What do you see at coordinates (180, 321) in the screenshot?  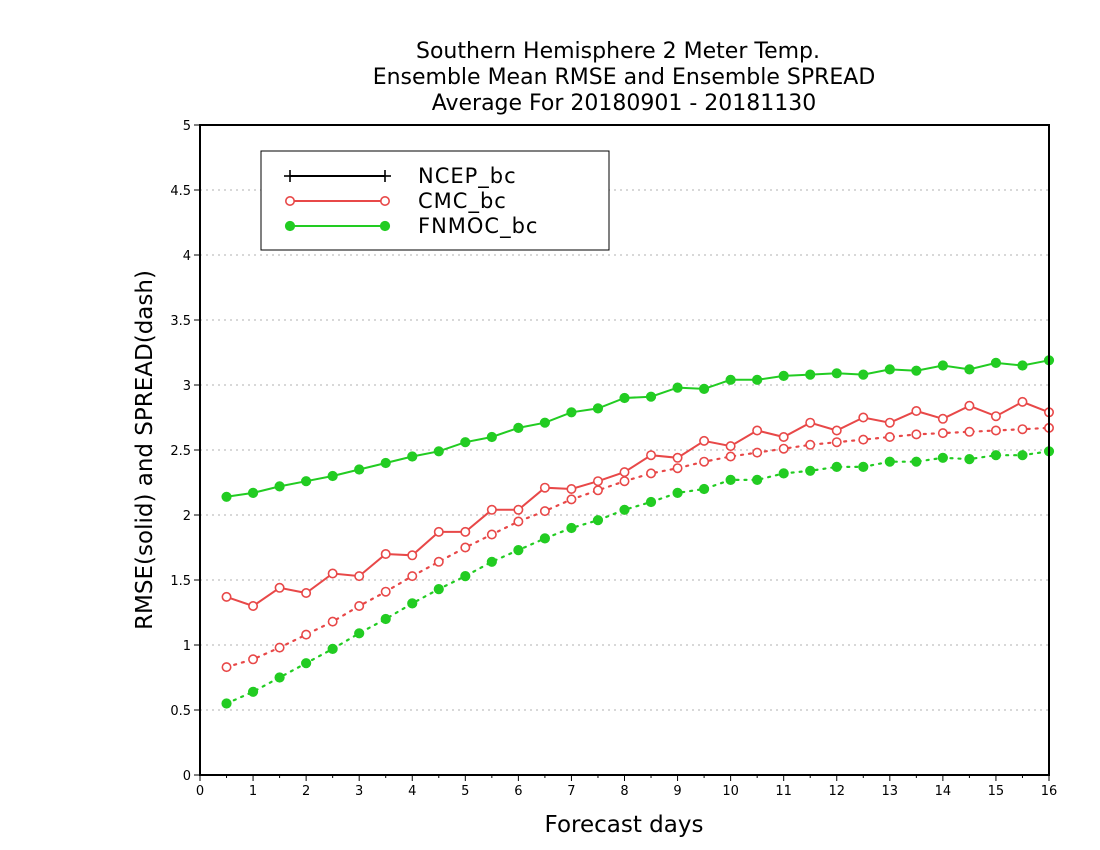 I see `y-tick-label: 3.5` at bounding box center [180, 321].